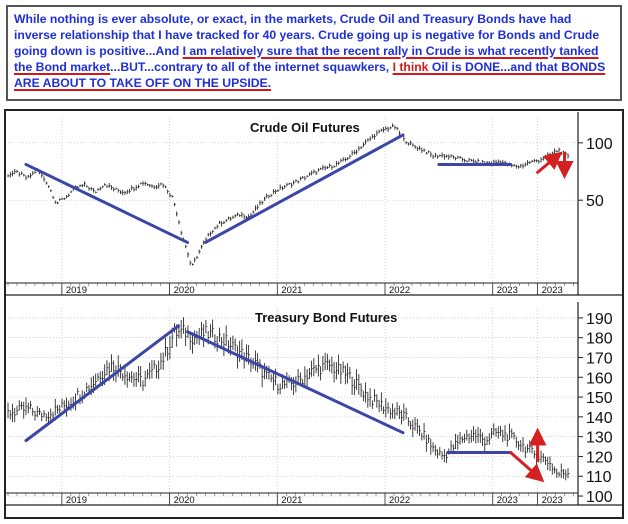  What do you see at coordinates (305, 127) in the screenshot?
I see `chart-title: Crude Oil Futures` at bounding box center [305, 127].